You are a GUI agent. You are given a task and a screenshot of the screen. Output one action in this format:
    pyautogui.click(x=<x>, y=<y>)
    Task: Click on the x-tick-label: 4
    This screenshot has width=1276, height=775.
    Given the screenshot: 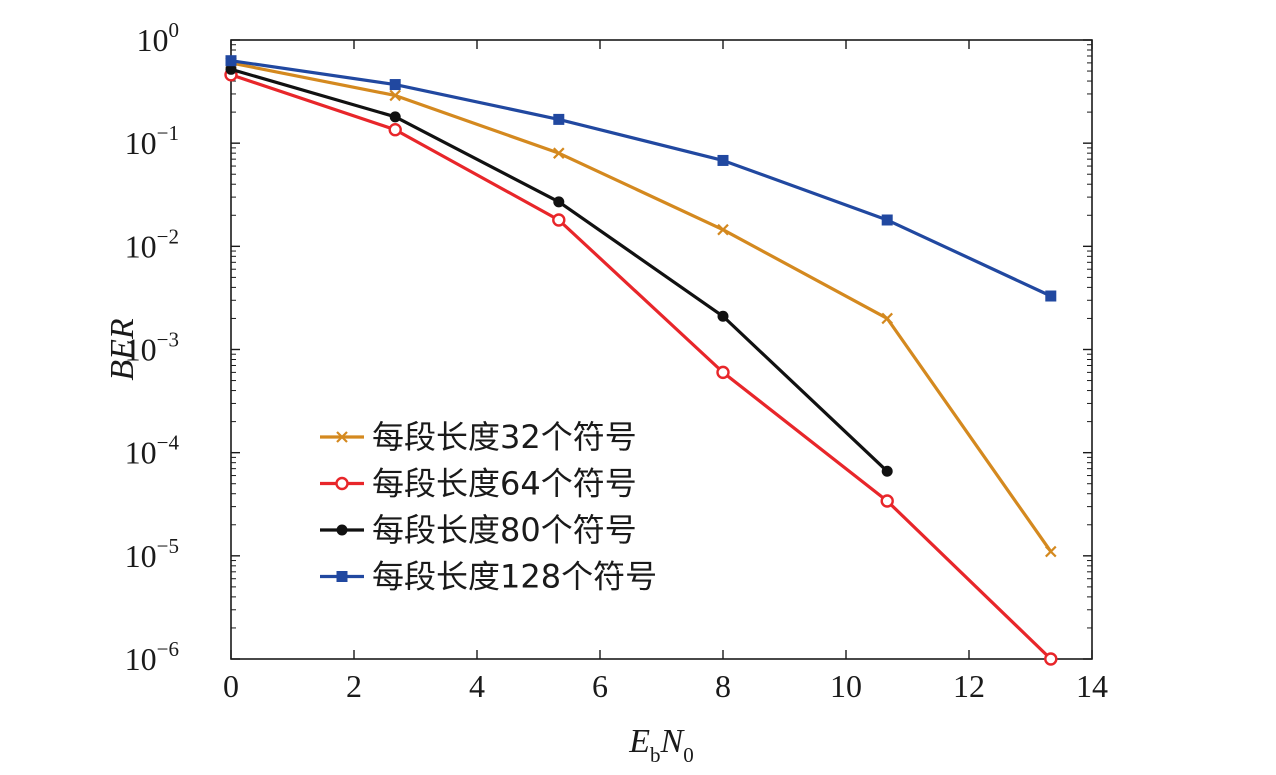 What is the action you would take?
    pyautogui.click(x=477, y=686)
    